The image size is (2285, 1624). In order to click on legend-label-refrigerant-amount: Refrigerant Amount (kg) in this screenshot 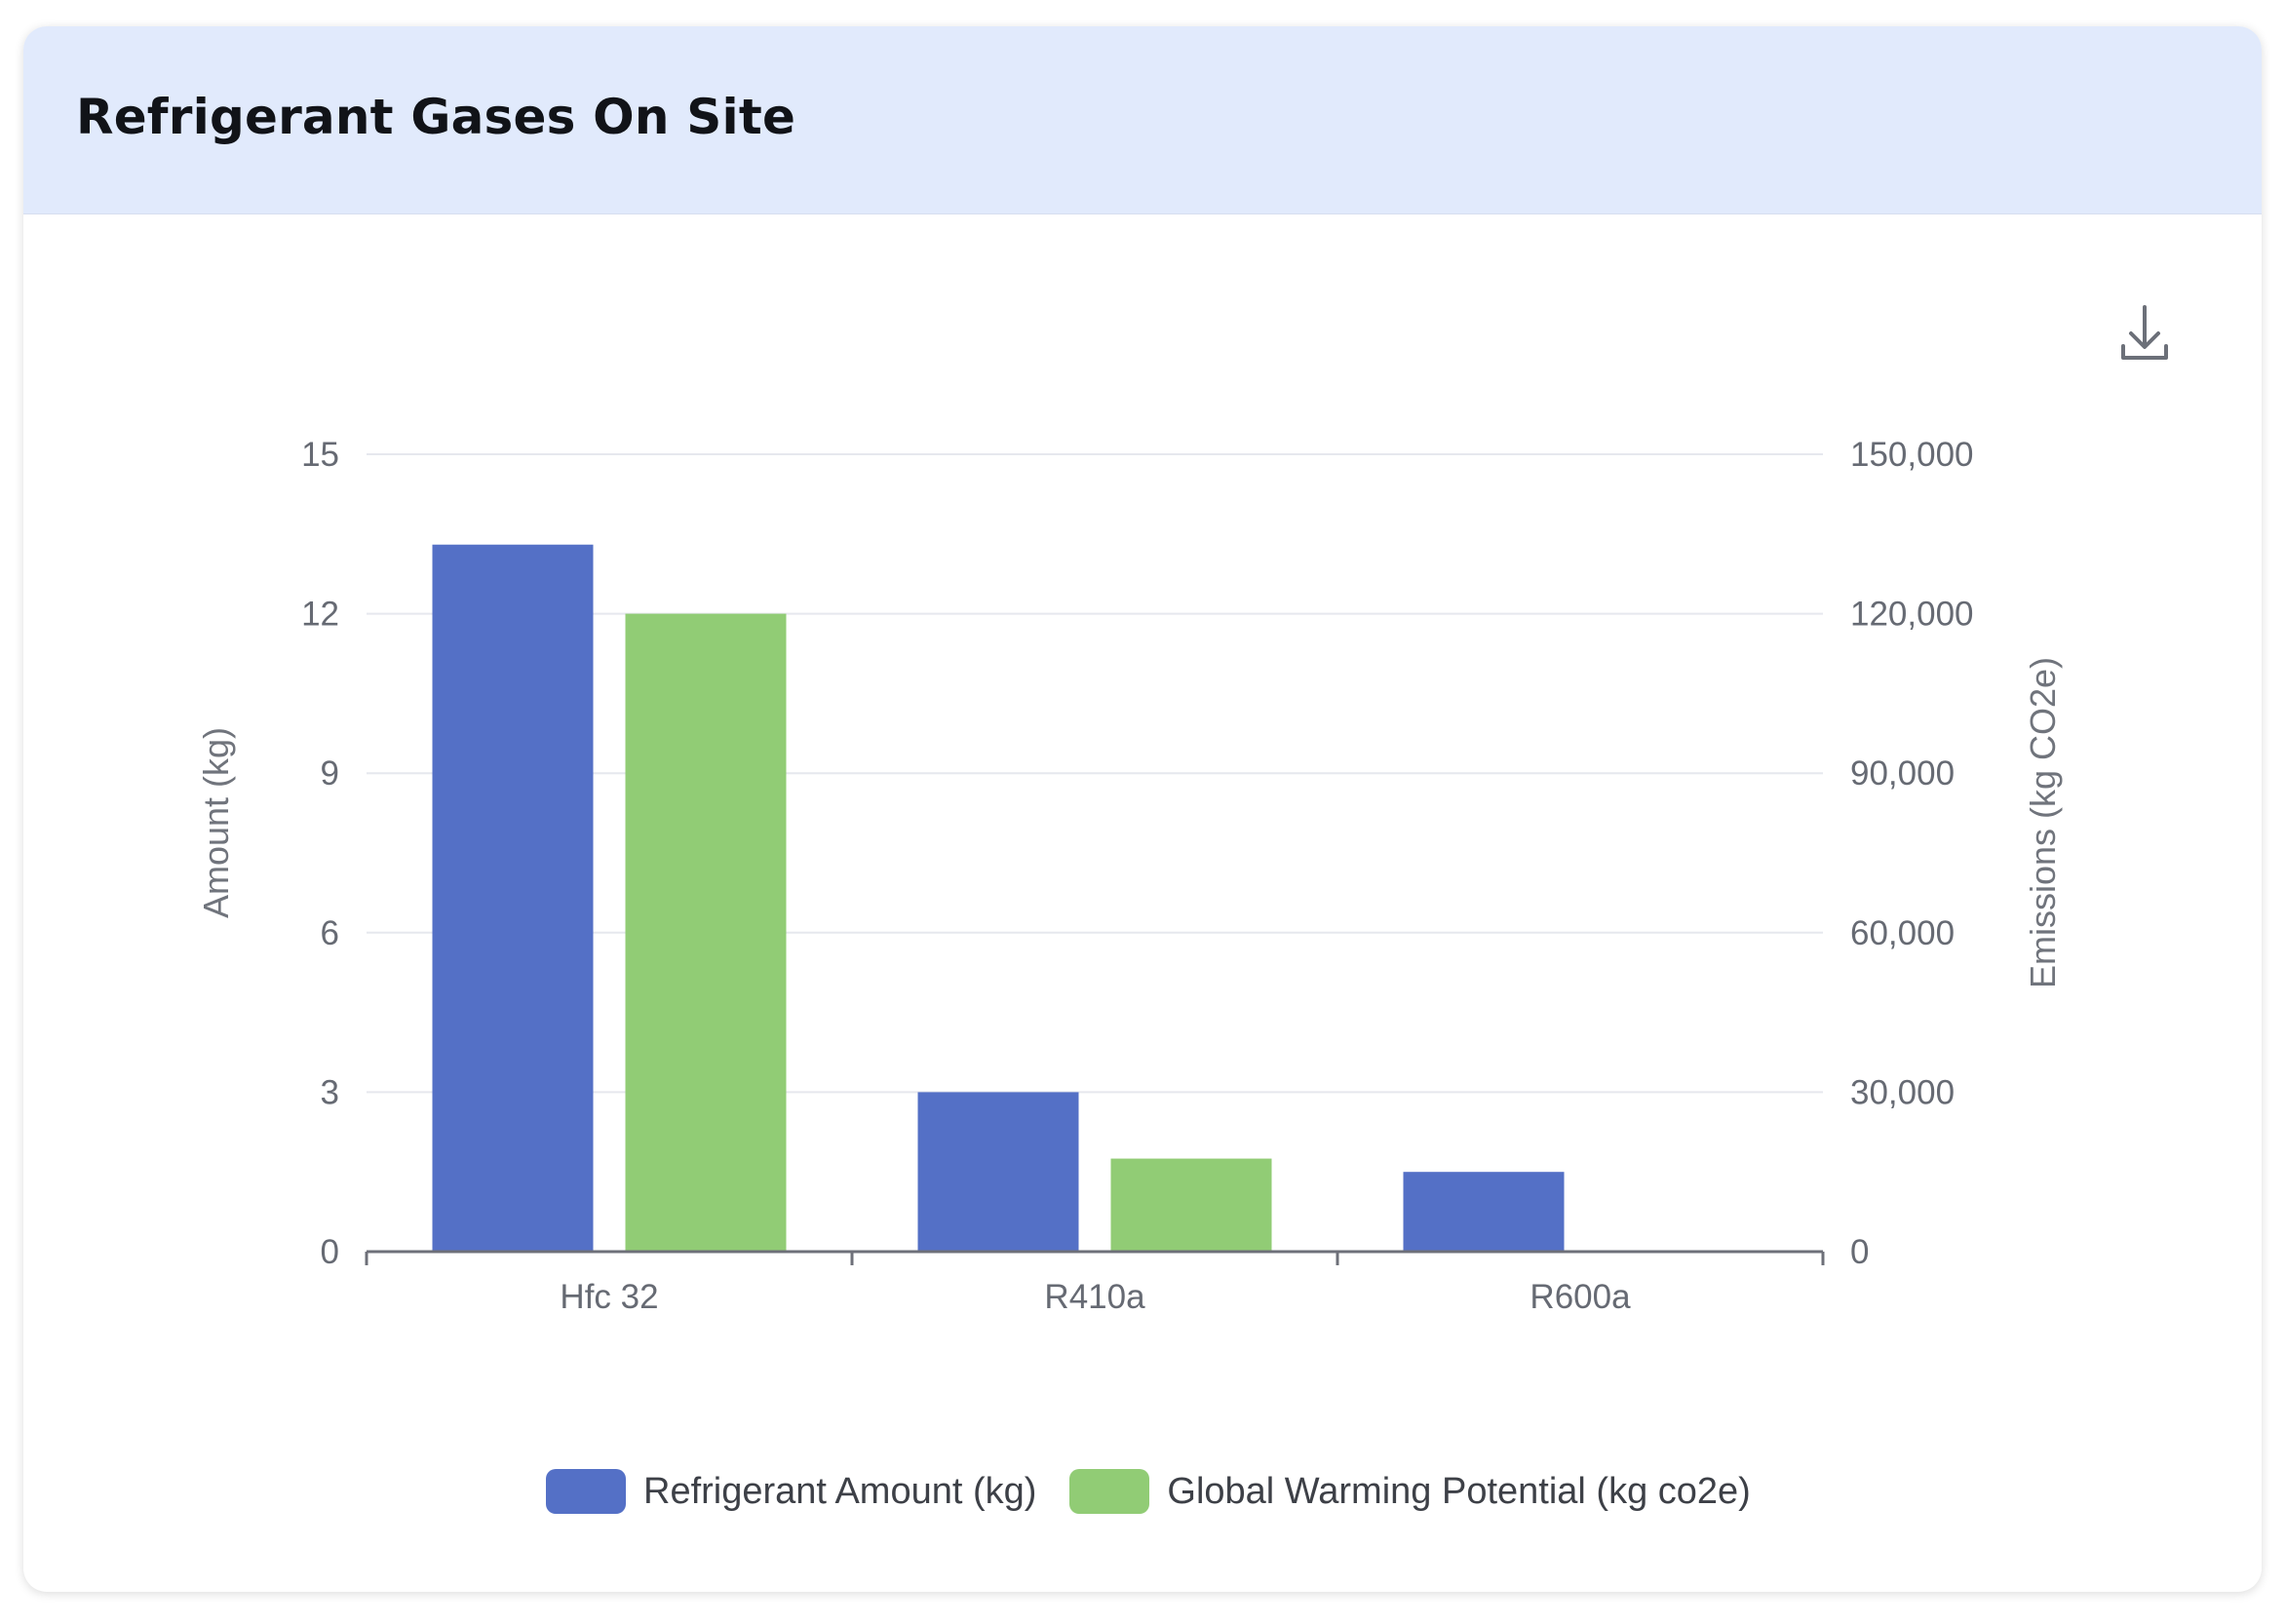, I will do `click(840, 1491)`.